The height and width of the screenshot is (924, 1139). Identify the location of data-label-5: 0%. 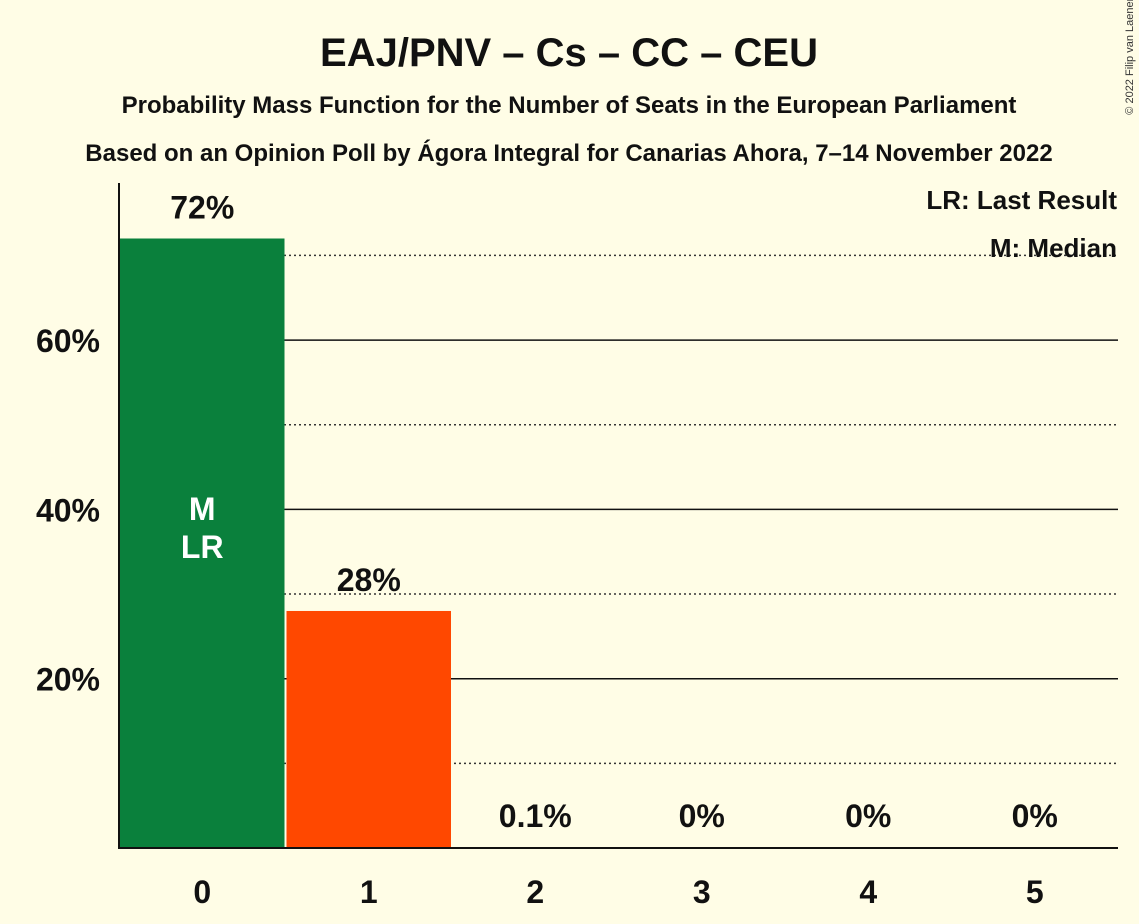
(1035, 816).